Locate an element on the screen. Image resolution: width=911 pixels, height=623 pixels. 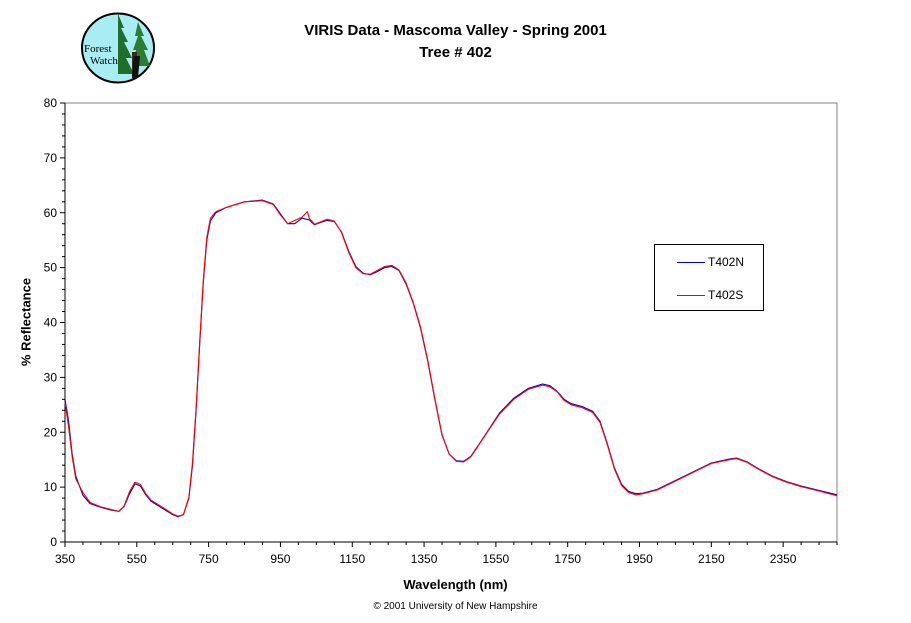
x-tick-label: 1950 is located at coordinates (639, 559).